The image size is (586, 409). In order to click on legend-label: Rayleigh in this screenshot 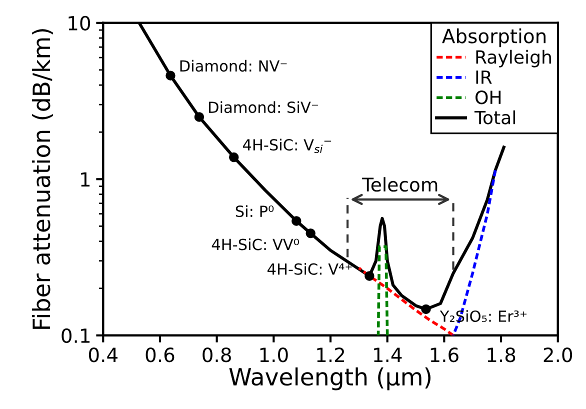, I will do `click(513, 59)`.